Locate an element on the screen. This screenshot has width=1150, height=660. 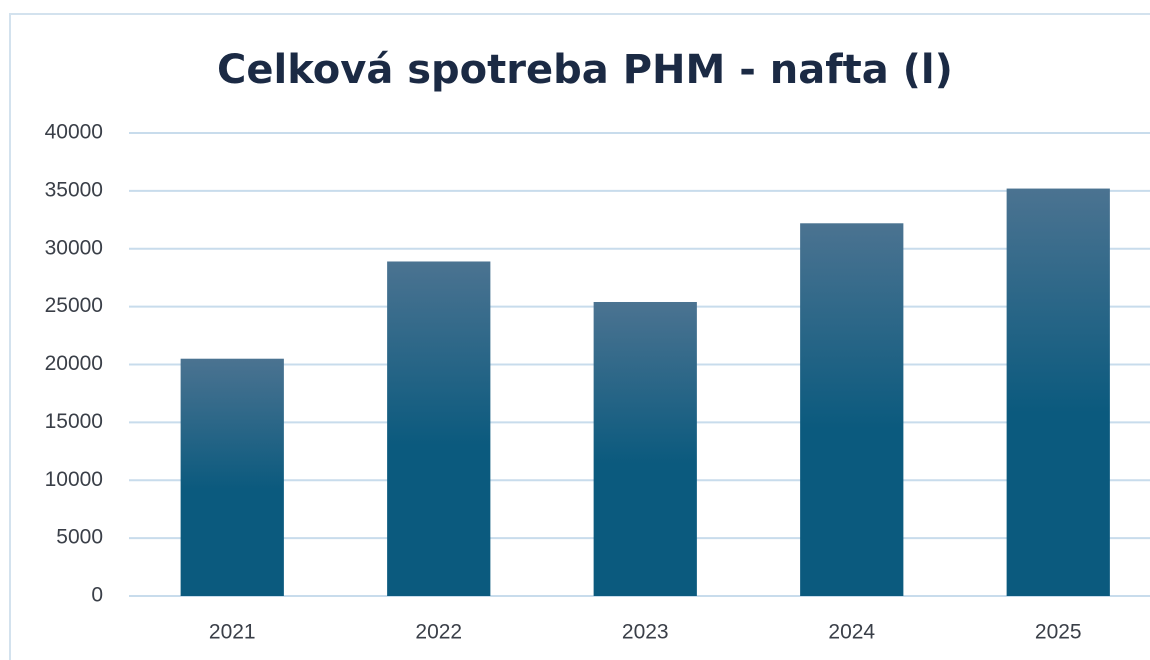
x-tick-label: 2022 is located at coordinates (438, 632).